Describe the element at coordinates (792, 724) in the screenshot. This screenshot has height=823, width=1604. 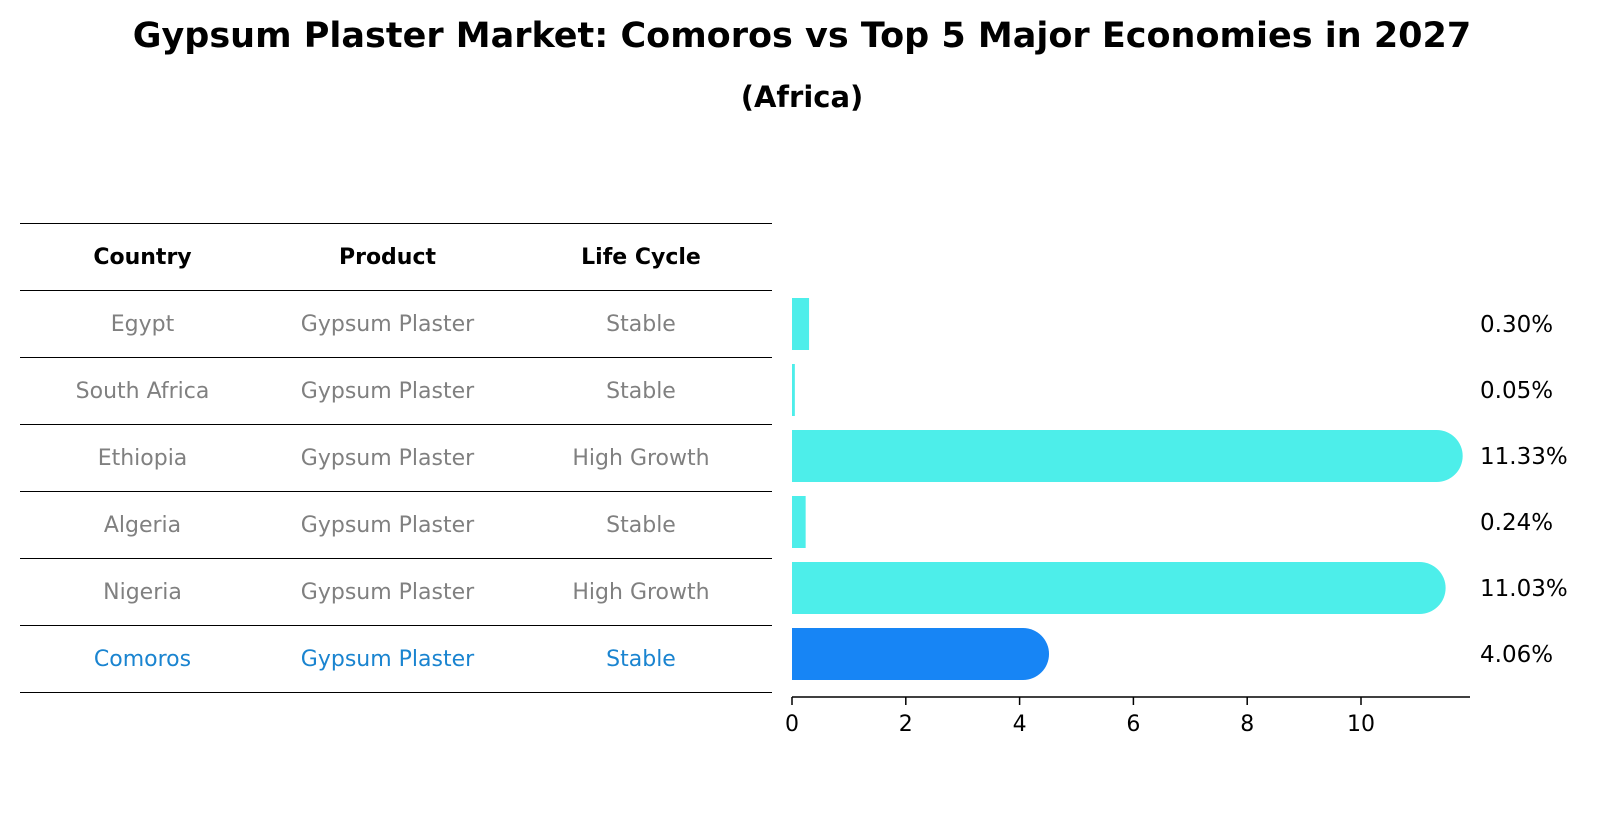
I see `x-tick-label: 0` at that location.